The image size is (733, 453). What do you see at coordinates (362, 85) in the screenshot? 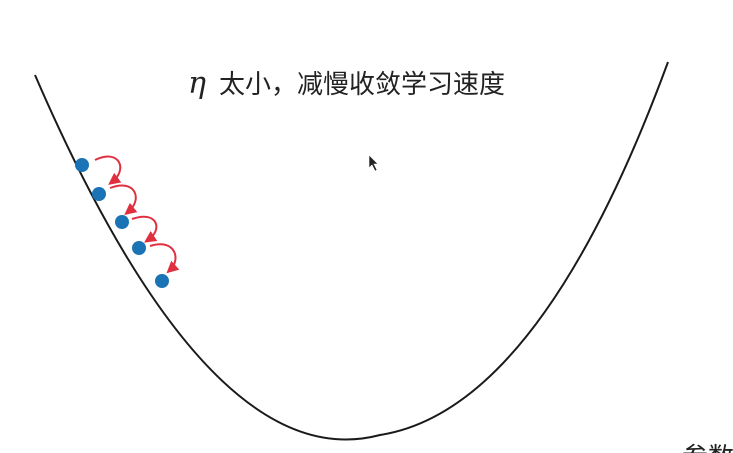
I see `title-caption: 太小，减慢收敛学习速度` at bounding box center [362, 85].